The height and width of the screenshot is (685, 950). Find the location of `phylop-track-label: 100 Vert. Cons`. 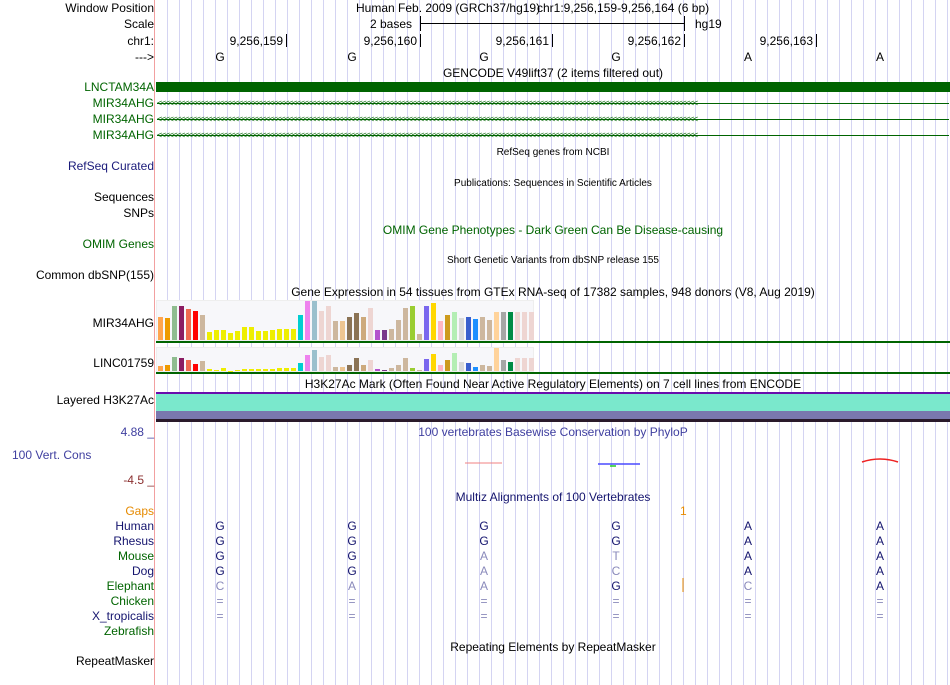

phylop-track-label: 100 Vert. Cons is located at coordinates (52, 455).